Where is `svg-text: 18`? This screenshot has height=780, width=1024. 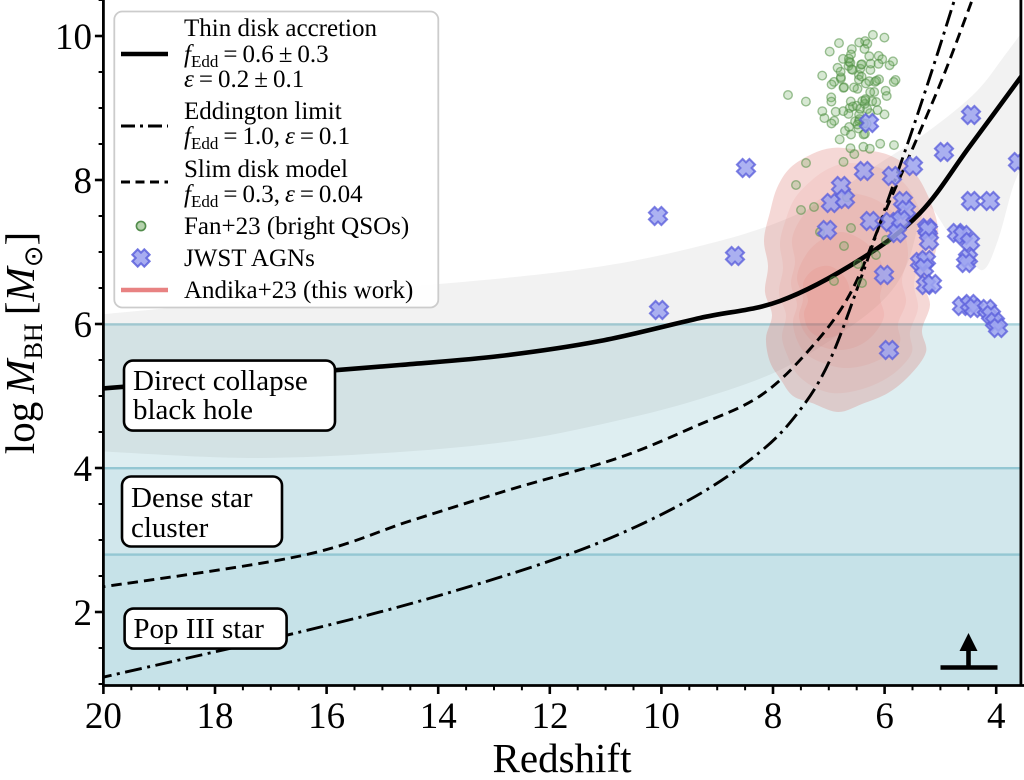 svg-text: 18 is located at coordinates (215, 716).